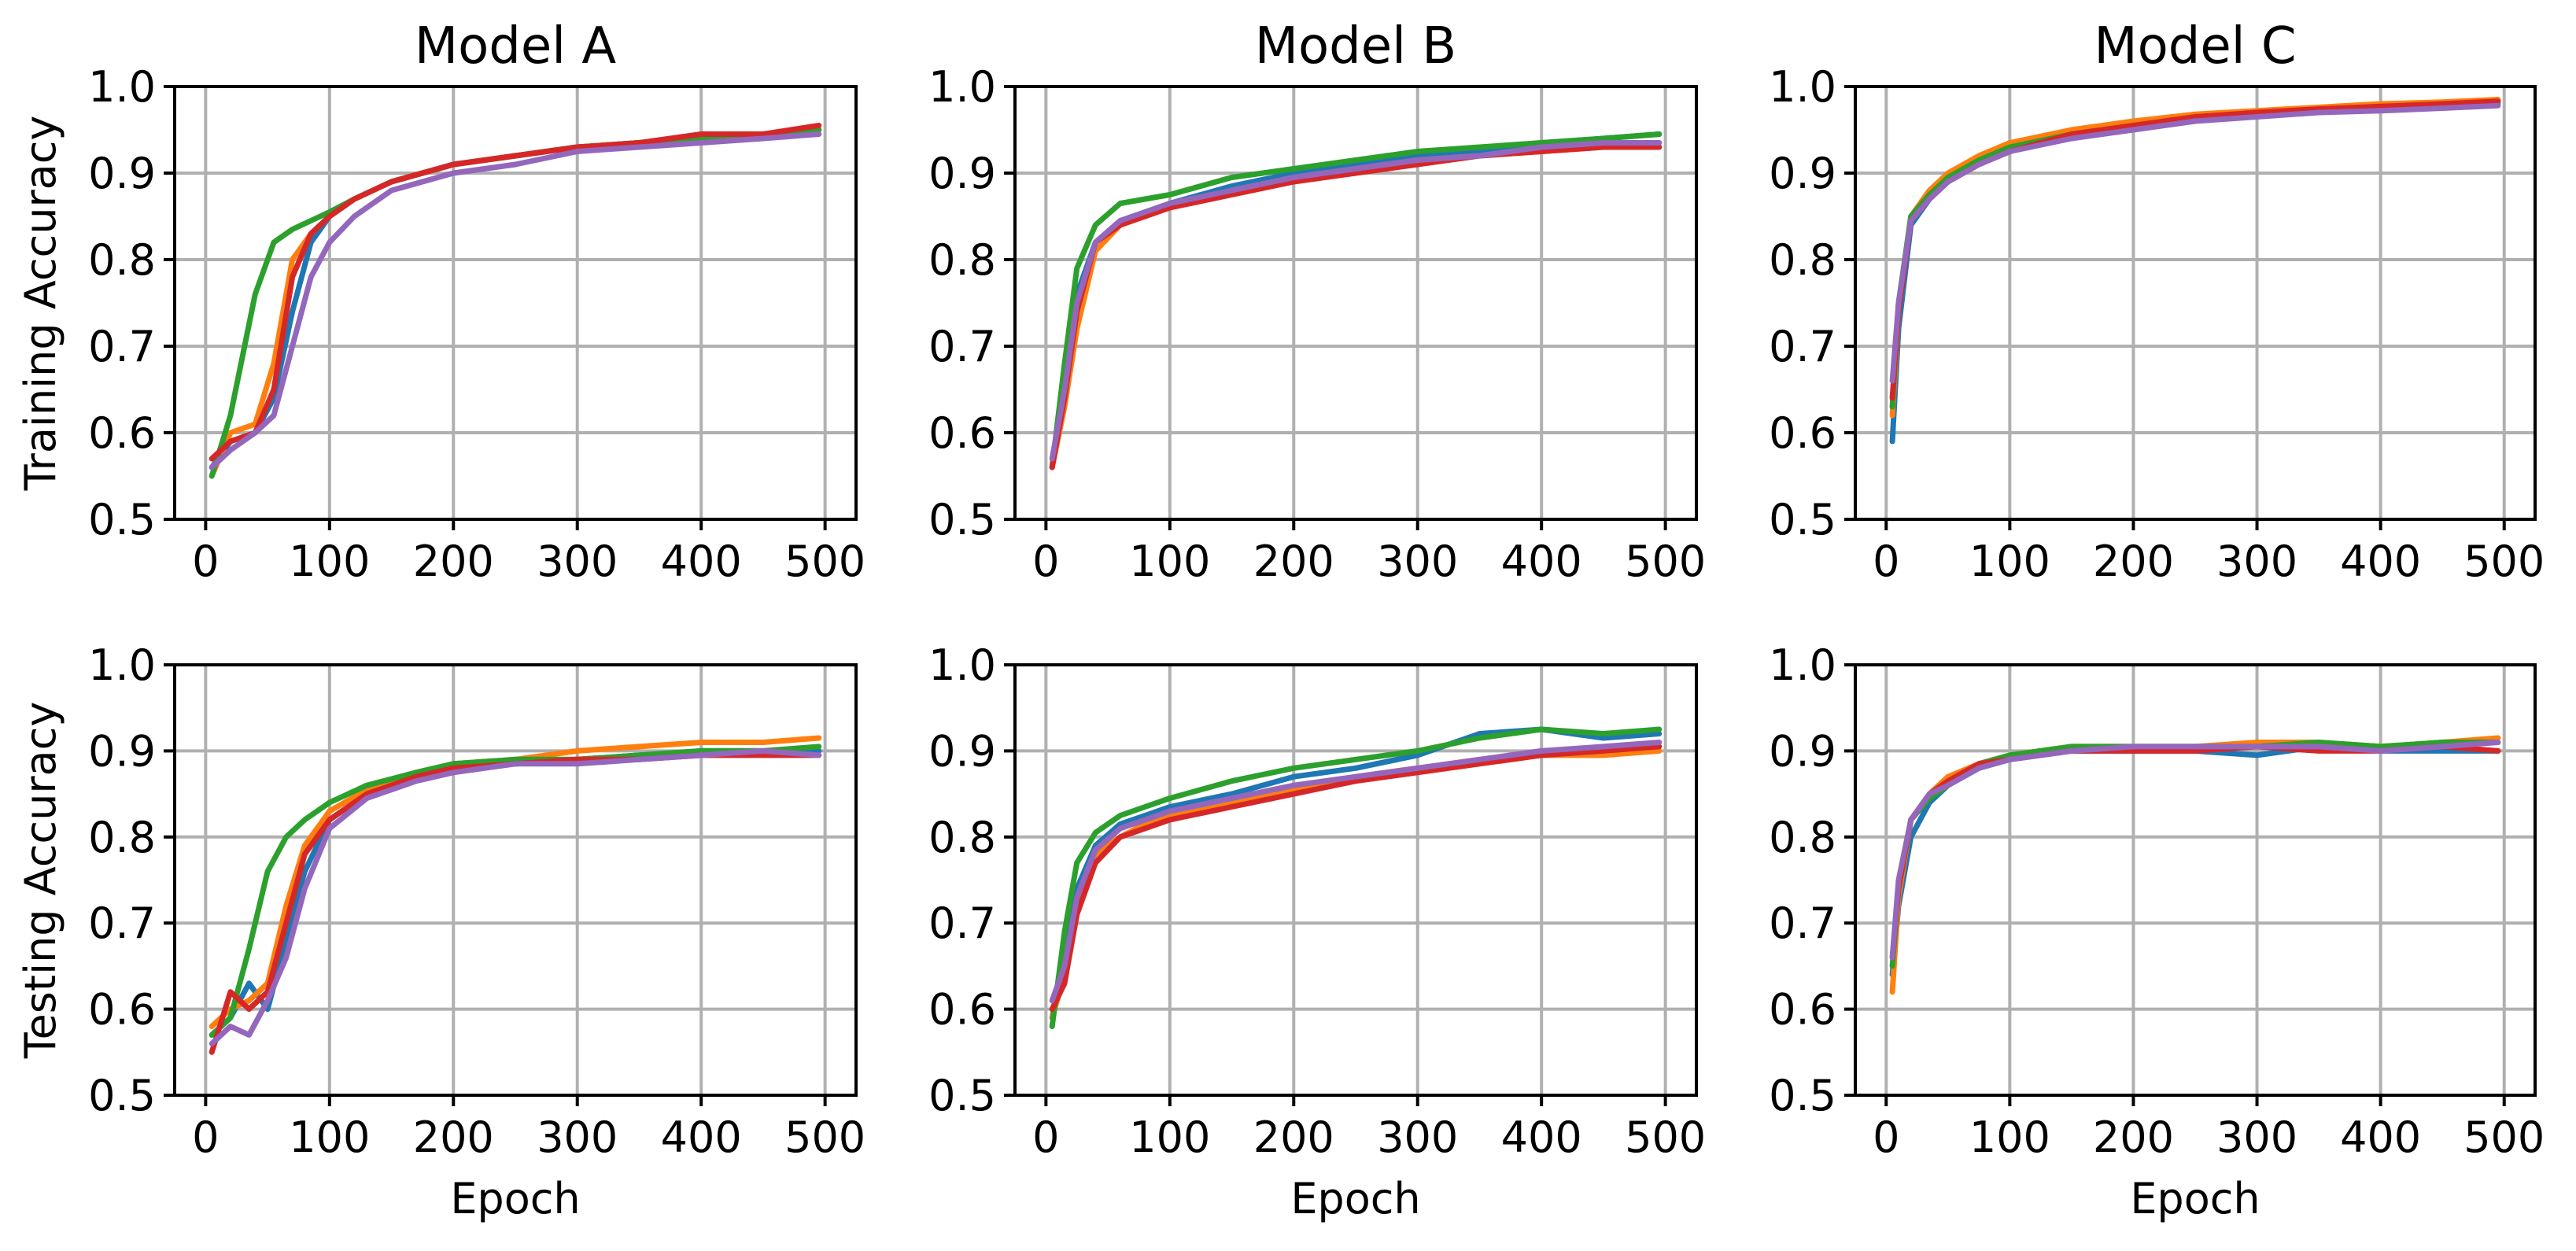 The image size is (2576, 1251). What do you see at coordinates (122, 260) in the screenshot?
I see `train-A-ytick-label-3: 0.8` at bounding box center [122, 260].